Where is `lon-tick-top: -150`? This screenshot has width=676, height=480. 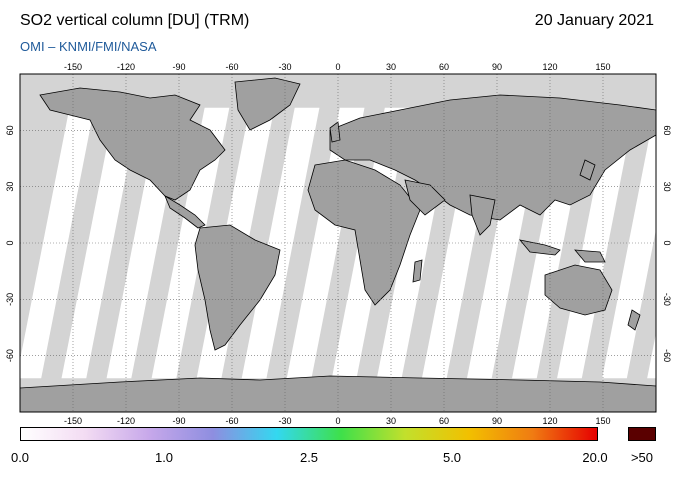 lon-tick-top: -150 is located at coordinates (73, 67).